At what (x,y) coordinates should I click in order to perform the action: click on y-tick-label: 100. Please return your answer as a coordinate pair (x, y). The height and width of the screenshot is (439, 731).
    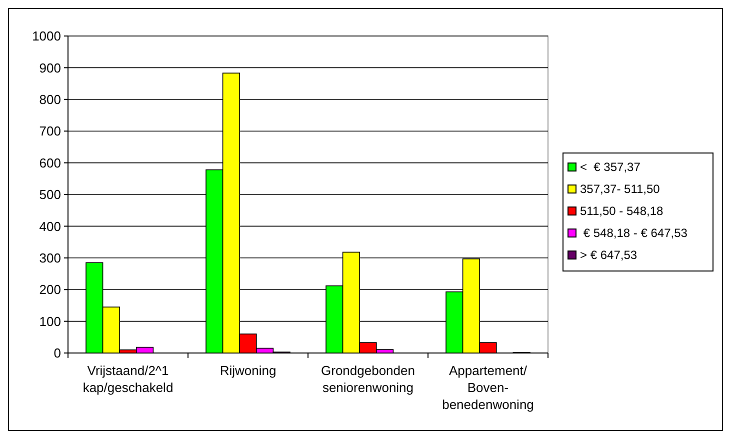
    Looking at the image, I should click on (50, 321).